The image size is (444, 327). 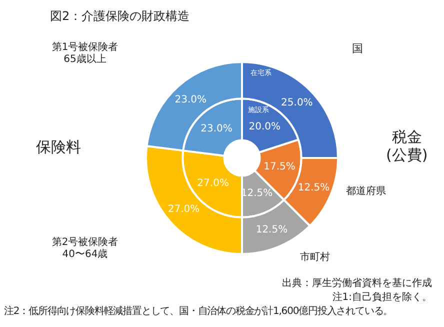 I want to click on source-note: 出典：厚生労働省資料を基に作成, so click(x=357, y=284).